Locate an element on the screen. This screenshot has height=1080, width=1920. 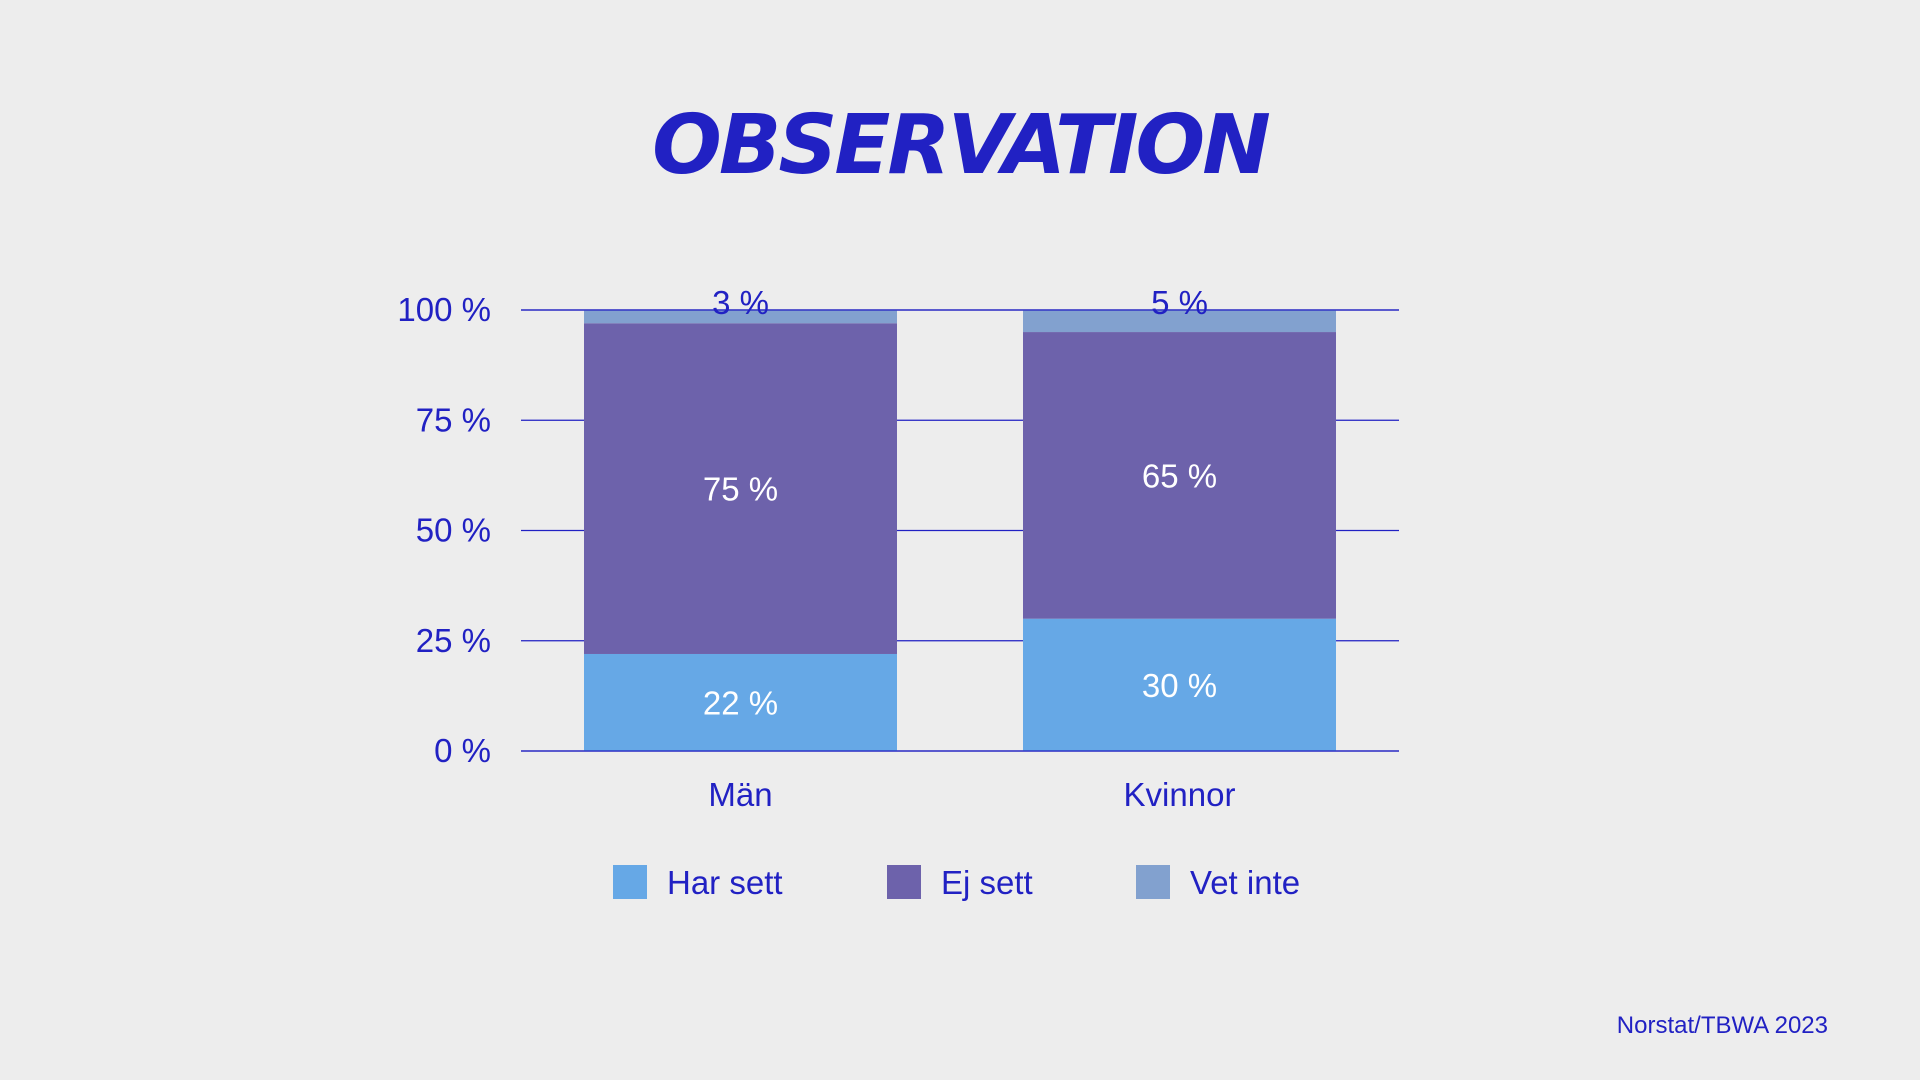
y-tick-label: 75 % is located at coordinates (453, 419).